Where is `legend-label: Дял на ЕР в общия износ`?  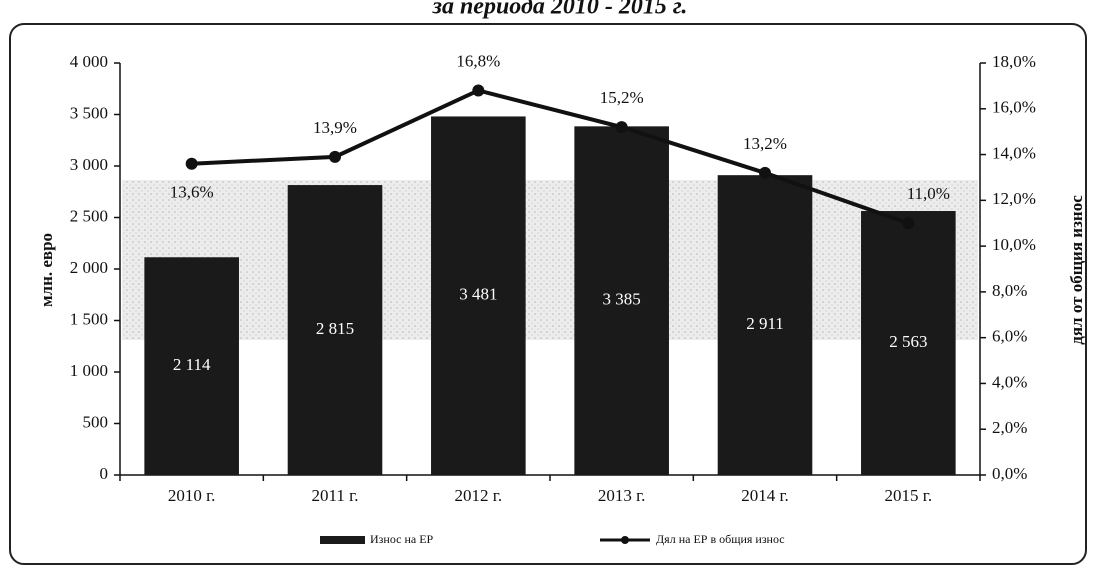 legend-label: Дял на ЕР в общия износ is located at coordinates (720, 539).